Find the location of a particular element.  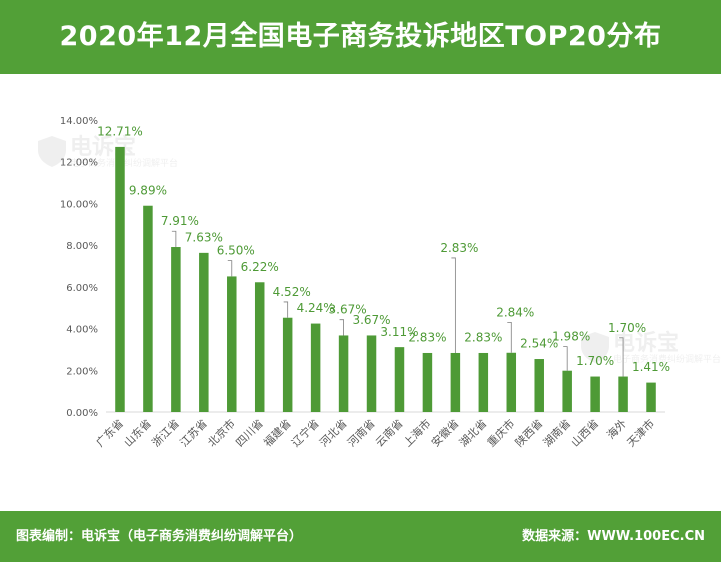

x-tick-label: 浙江省 is located at coordinates (165, 433).